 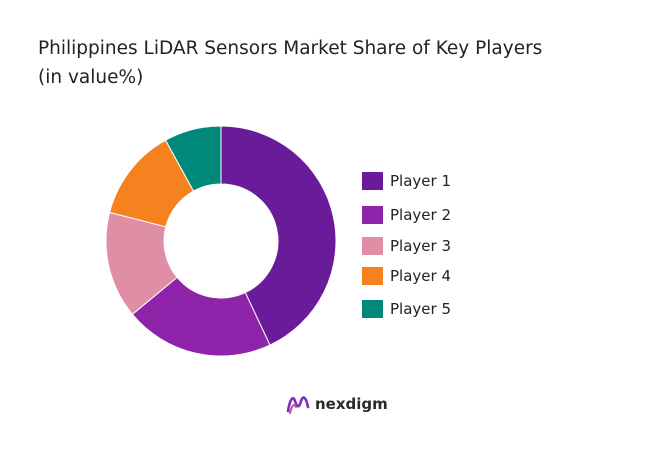 What do you see at coordinates (420, 181) in the screenshot?
I see `legend-label: Player 1` at bounding box center [420, 181].